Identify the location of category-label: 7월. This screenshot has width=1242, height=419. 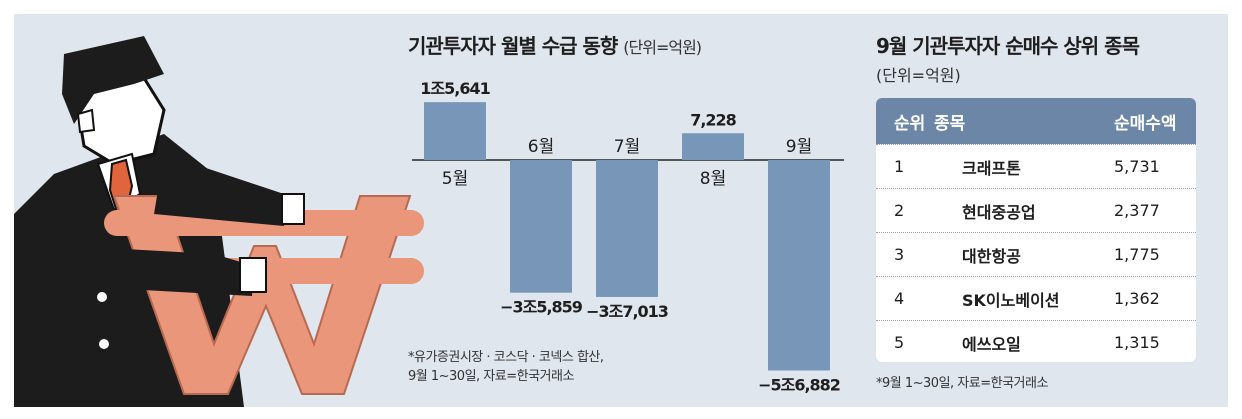
(627, 147).